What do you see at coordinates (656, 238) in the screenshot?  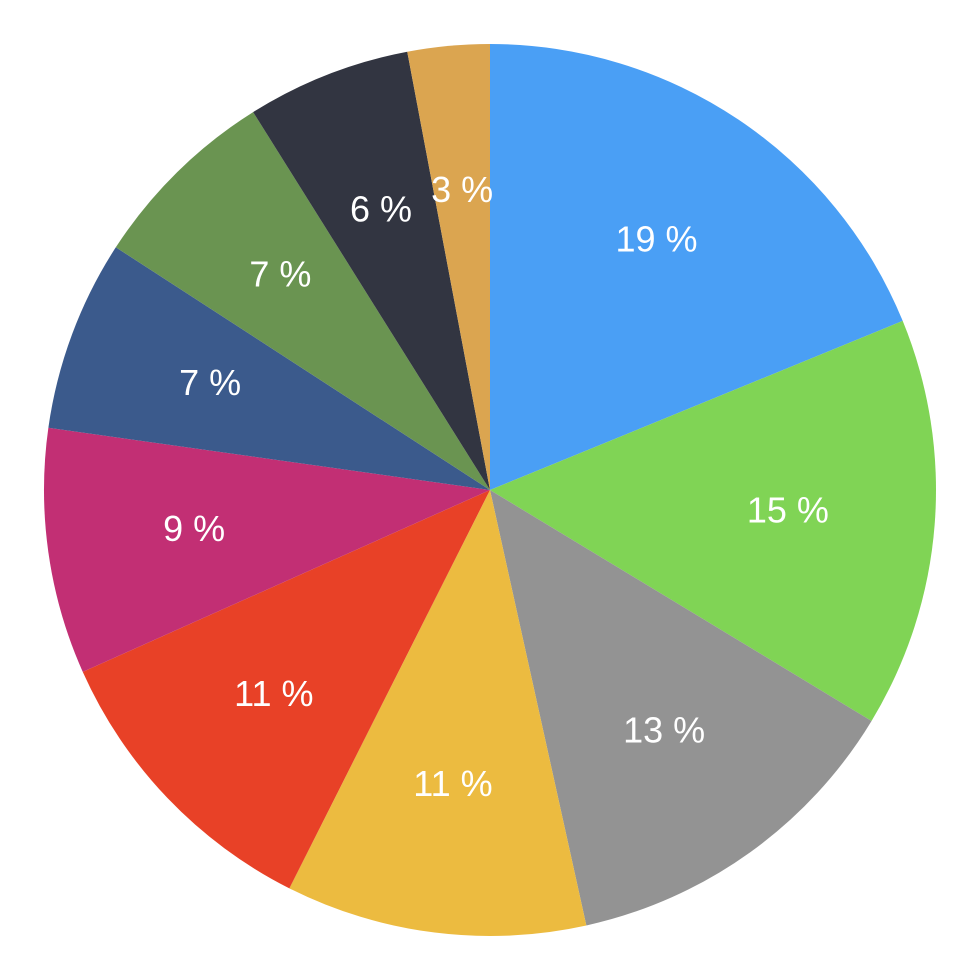 I see `slice-label: 19 %` at bounding box center [656, 238].